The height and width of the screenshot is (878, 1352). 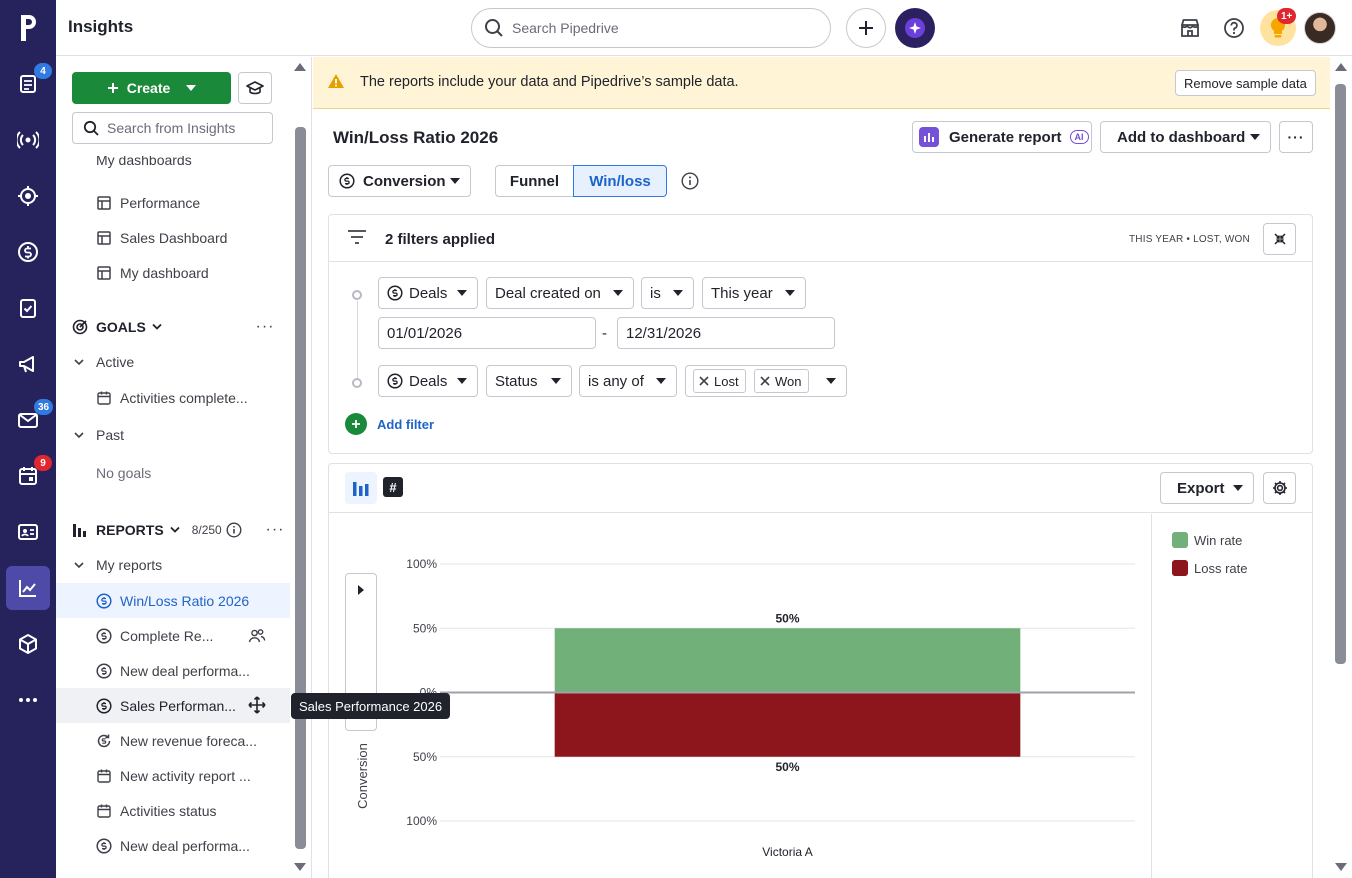 I want to click on more-nav-icon, so click(x=28, y=700).